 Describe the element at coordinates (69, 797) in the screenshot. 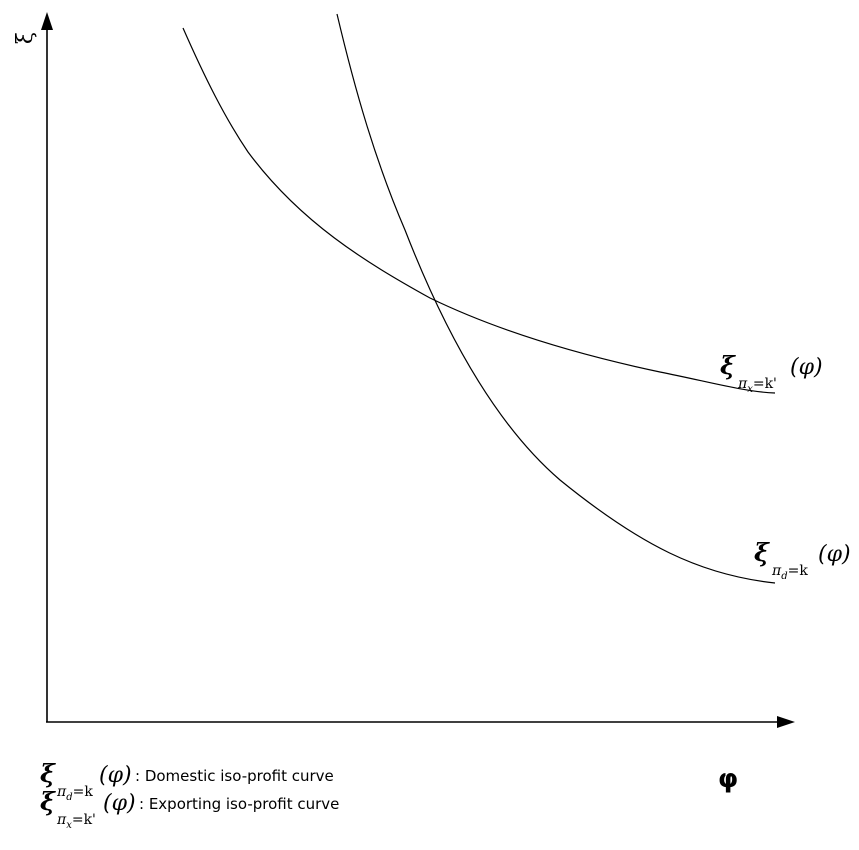

I see `legend-domestic-subscript-var: d` at that location.